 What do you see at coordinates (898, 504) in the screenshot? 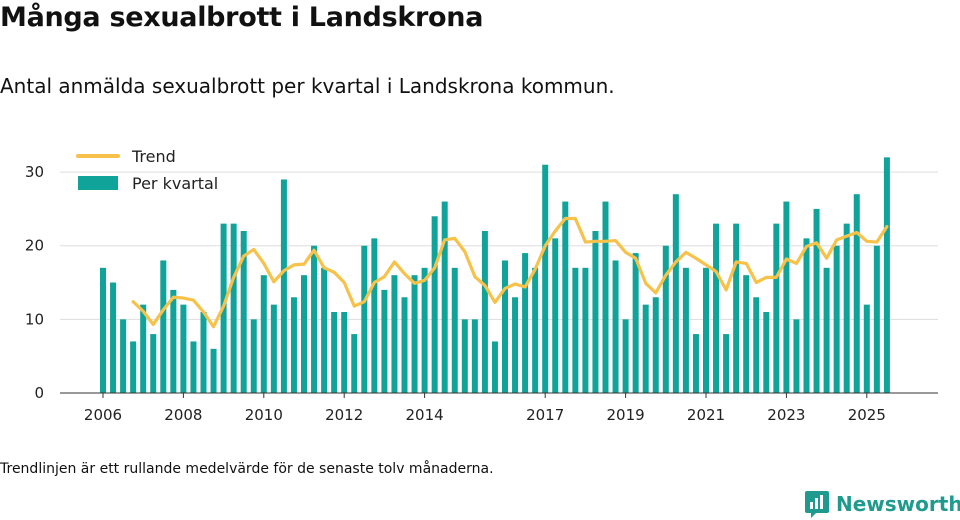
I see `brand-name: Newsworthy` at bounding box center [898, 504].